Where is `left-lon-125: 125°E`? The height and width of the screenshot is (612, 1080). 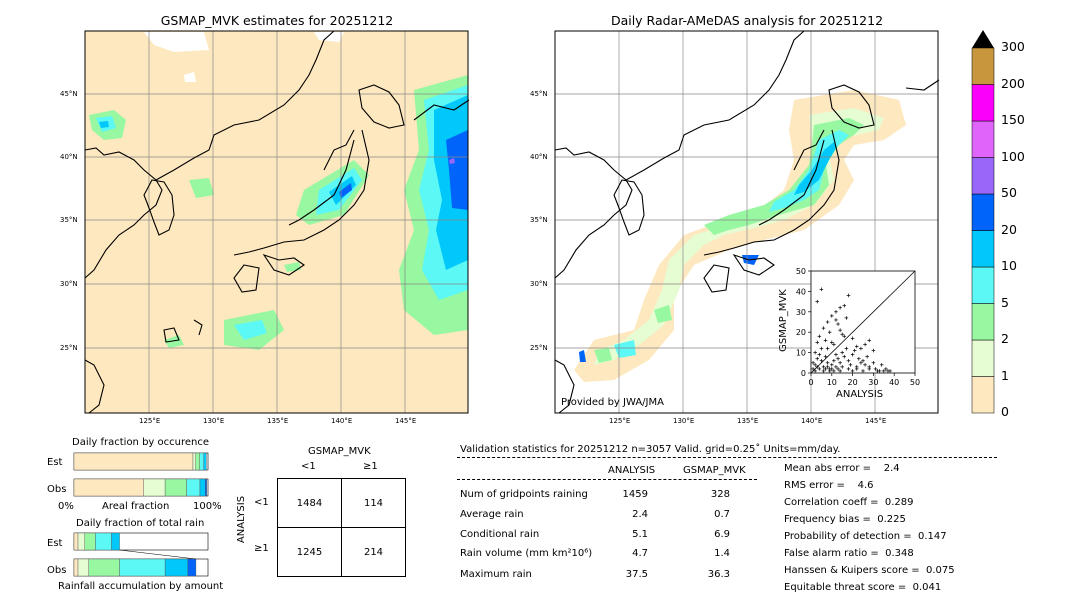 left-lon-125: 125°E is located at coordinates (150, 421).